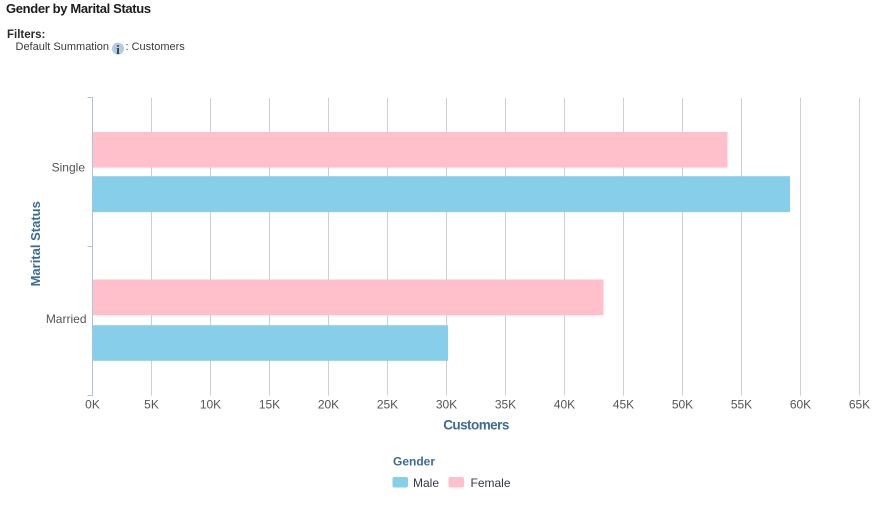 The width and height of the screenshot is (890, 512). What do you see at coordinates (505, 405) in the screenshot?
I see `svg-text: 35K` at bounding box center [505, 405].